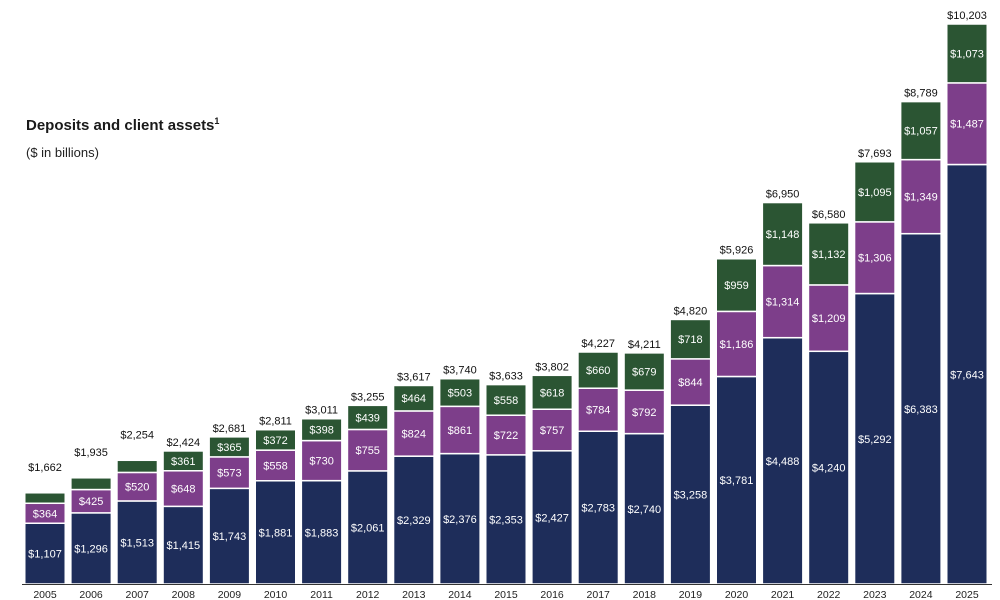 This screenshot has height=600, width=1000. I want to click on x-tick-label: 2010, so click(276, 594).